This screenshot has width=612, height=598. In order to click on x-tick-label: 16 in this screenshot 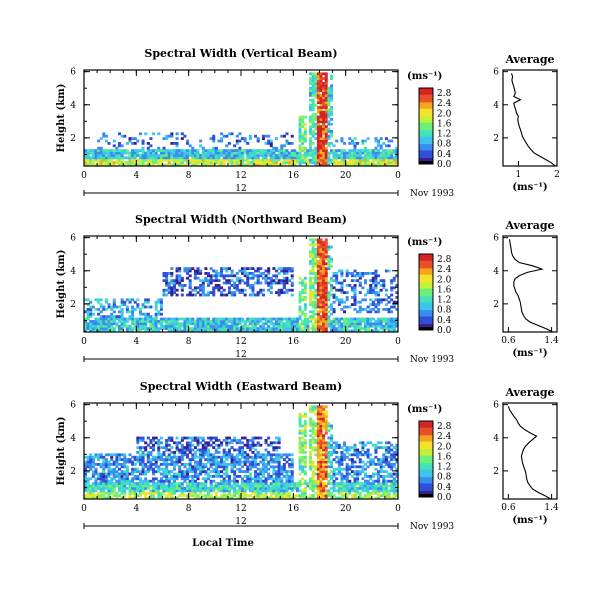, I will do `click(294, 176)`.